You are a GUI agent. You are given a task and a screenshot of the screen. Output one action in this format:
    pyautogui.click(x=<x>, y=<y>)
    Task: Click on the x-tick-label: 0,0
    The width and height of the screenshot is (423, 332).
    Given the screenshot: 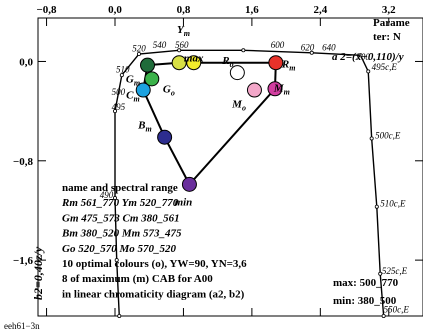 What is the action you would take?
    pyautogui.click(x=115, y=10)
    